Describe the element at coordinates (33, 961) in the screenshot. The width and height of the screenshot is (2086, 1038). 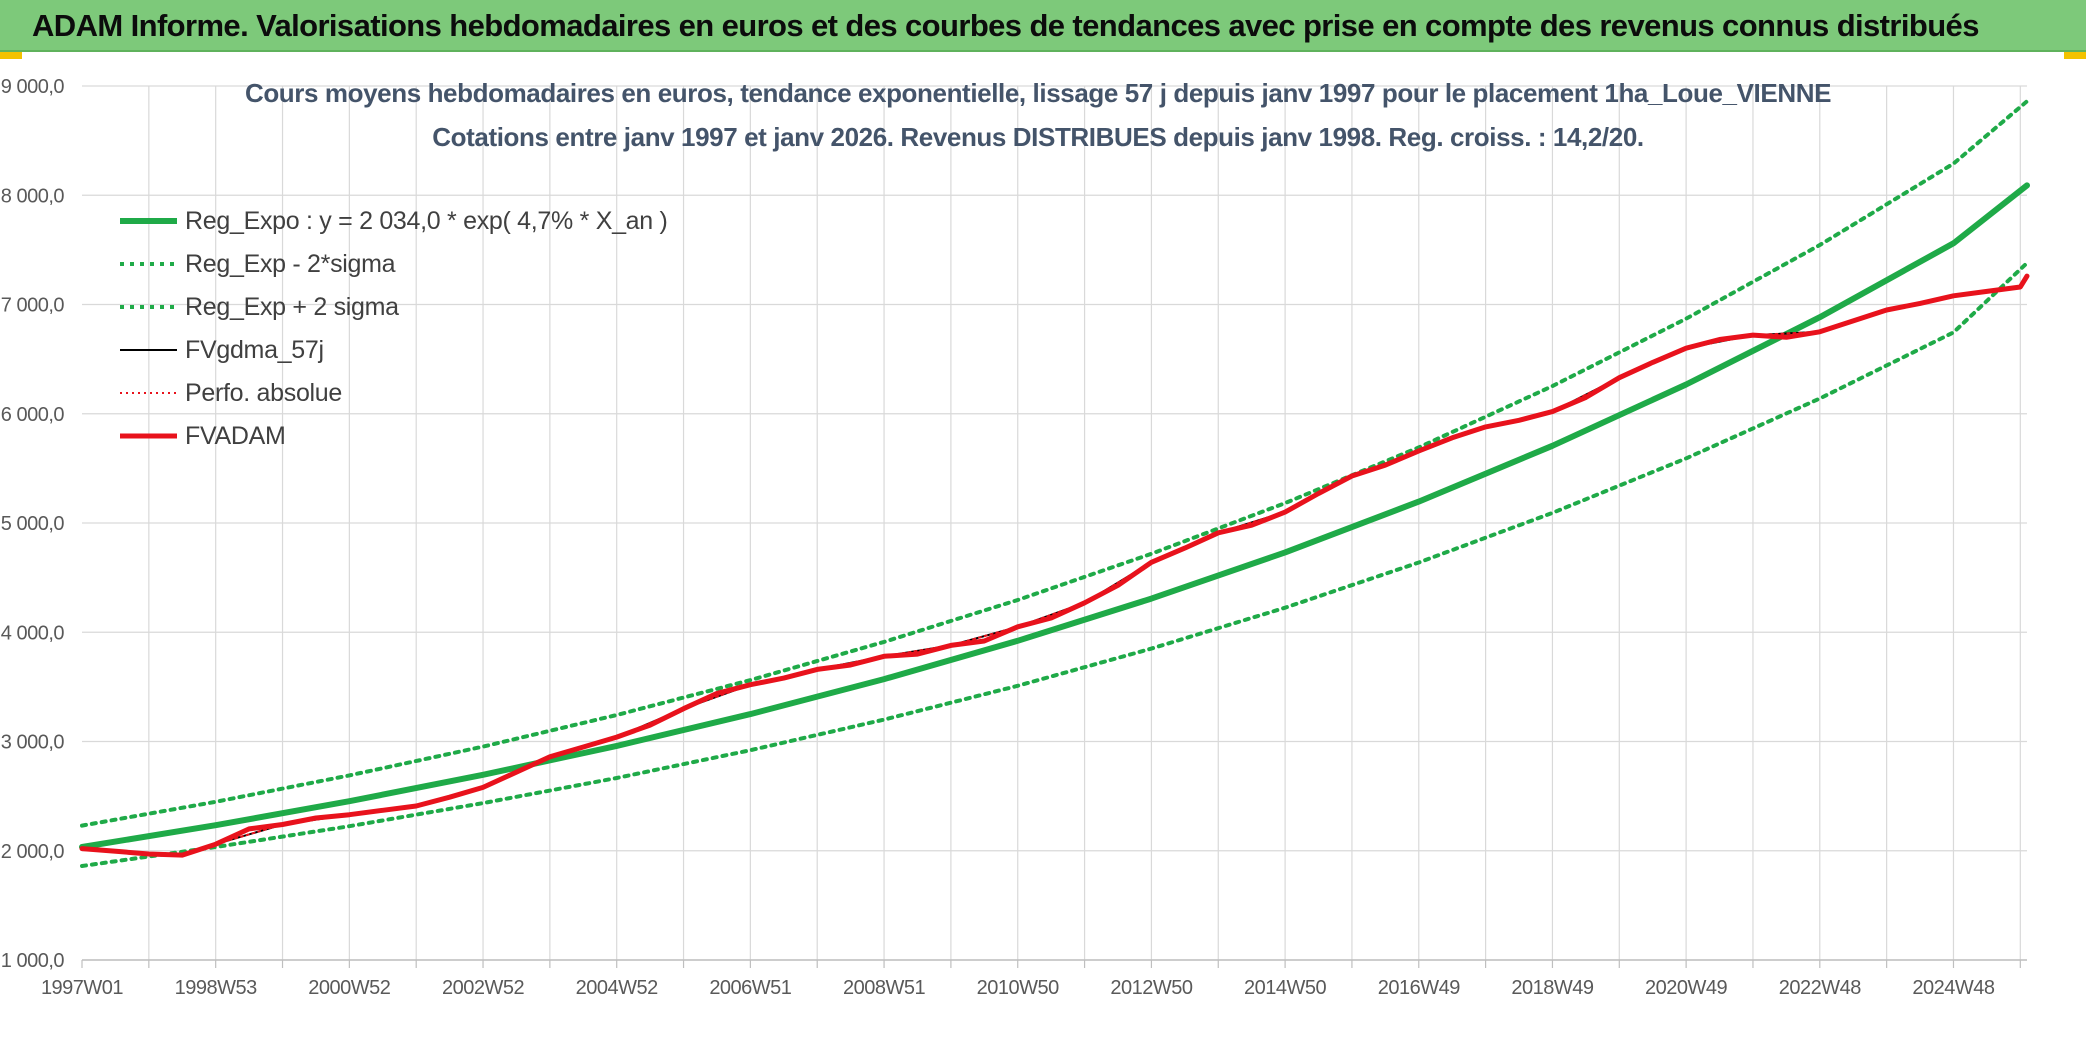
I see `y-tick-label: 1 000,0` at that location.